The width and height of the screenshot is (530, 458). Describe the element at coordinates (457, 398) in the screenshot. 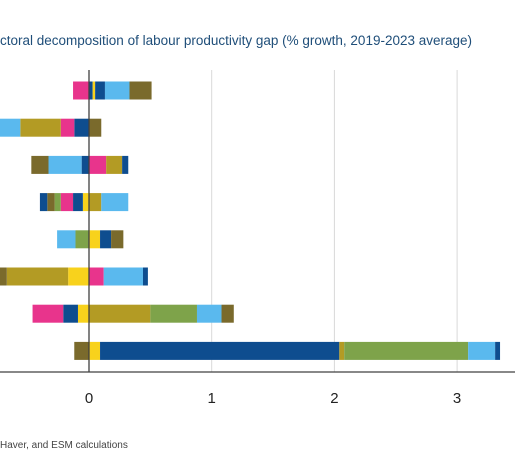

I see `x-tick-label: 3` at that location.